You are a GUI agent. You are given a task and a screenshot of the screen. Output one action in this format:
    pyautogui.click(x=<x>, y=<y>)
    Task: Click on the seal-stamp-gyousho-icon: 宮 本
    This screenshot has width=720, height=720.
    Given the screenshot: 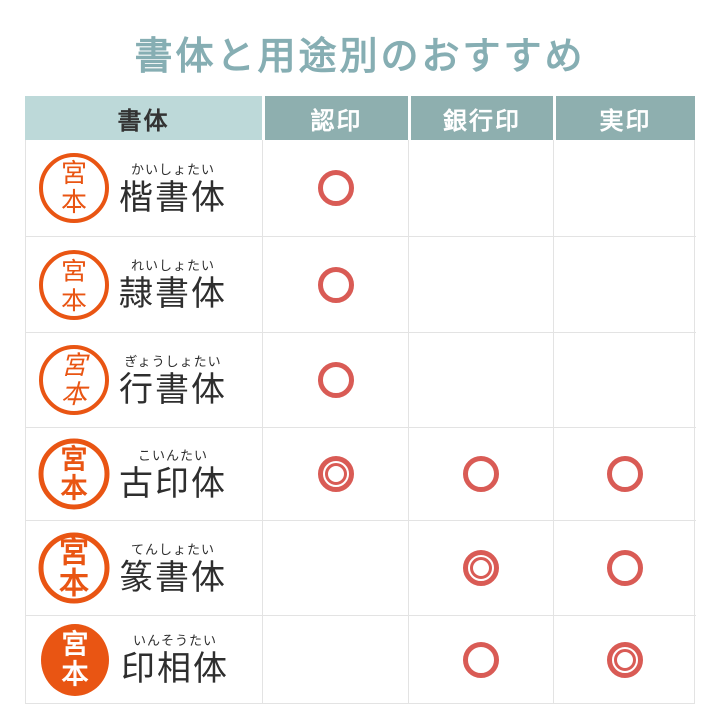 What is the action you would take?
    pyautogui.click(x=74, y=380)
    